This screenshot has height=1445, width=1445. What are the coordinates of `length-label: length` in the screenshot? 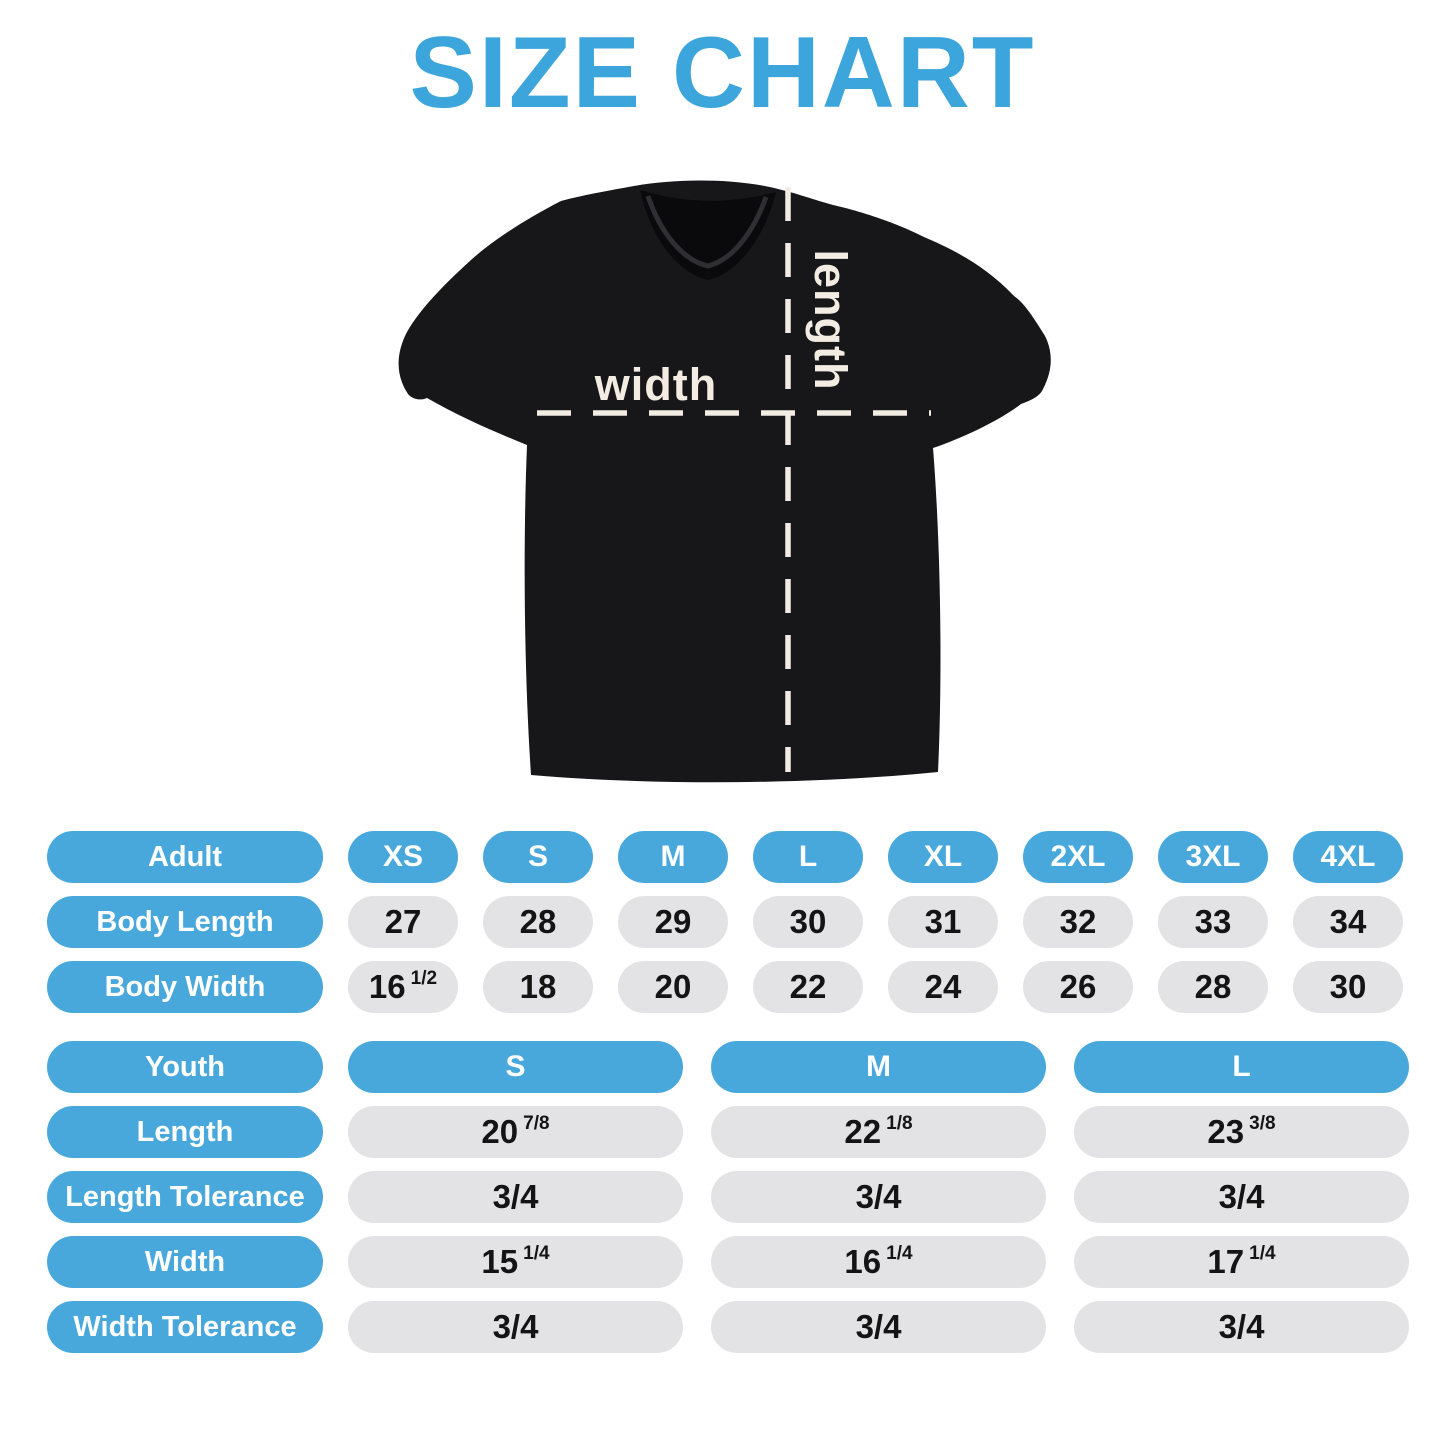 It's located at (830, 320).